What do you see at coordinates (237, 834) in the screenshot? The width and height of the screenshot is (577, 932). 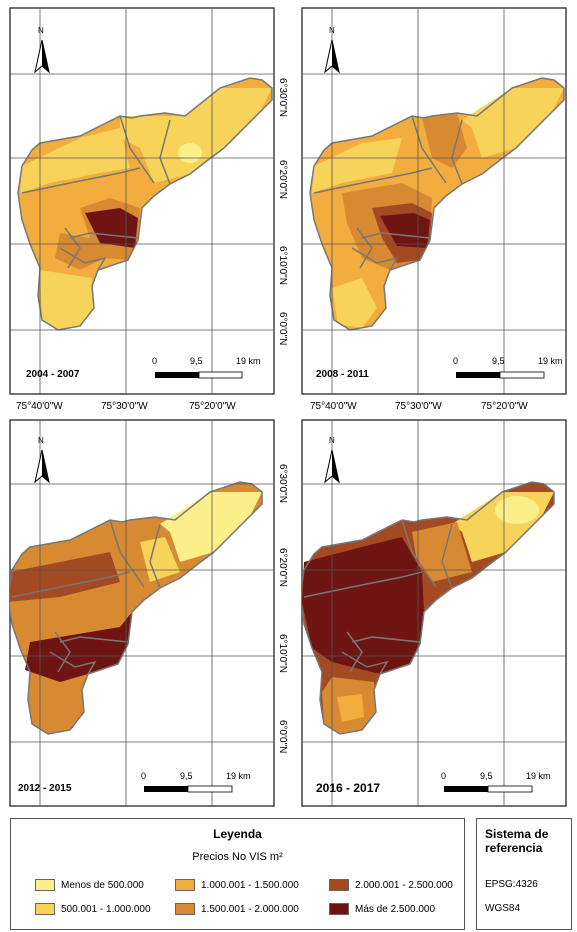 I see `legend-title: Leyenda` at bounding box center [237, 834].